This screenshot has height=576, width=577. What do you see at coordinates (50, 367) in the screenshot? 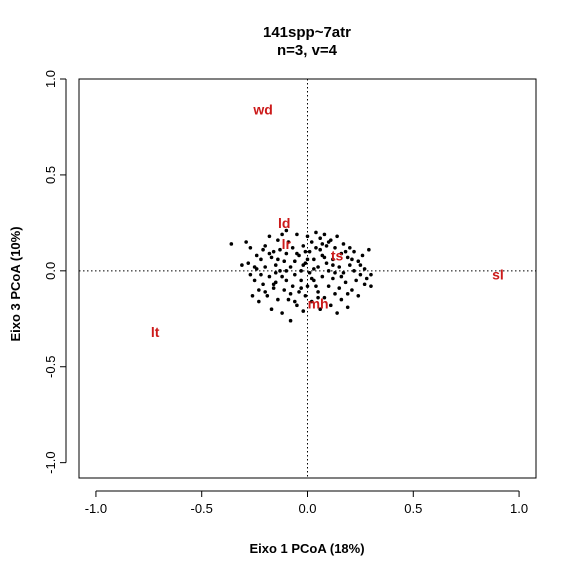
I see `y-tick-label: -0.5` at bounding box center [50, 367].